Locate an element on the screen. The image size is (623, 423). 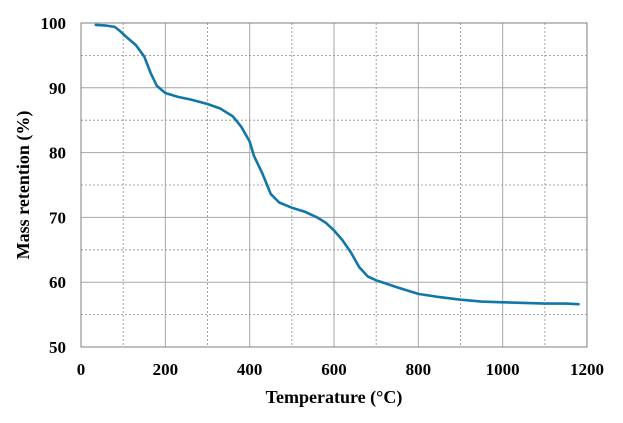
y-axis-title: Mass retention (%) is located at coordinates (23, 185).